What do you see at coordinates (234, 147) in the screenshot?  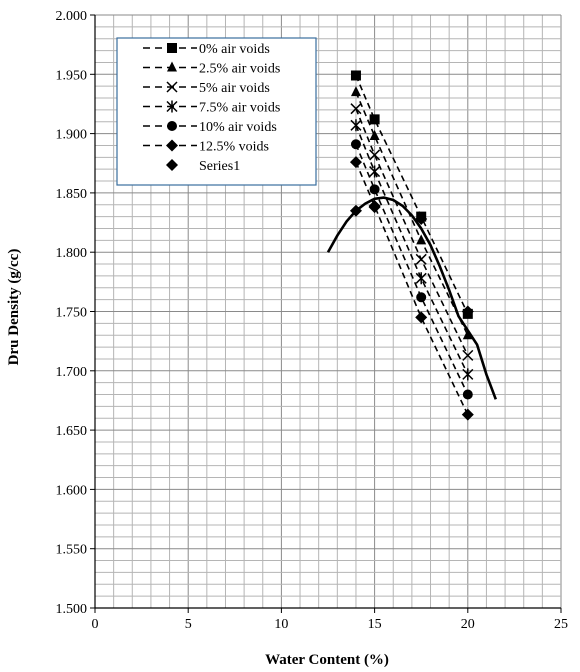 I see `legend-label-5: 12.5% voids` at bounding box center [234, 147].